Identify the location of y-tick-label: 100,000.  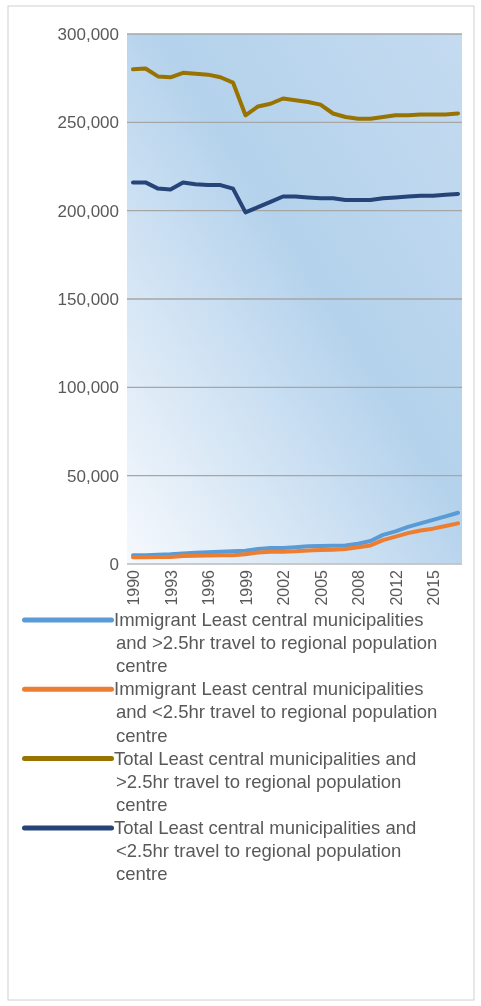
(88, 388).